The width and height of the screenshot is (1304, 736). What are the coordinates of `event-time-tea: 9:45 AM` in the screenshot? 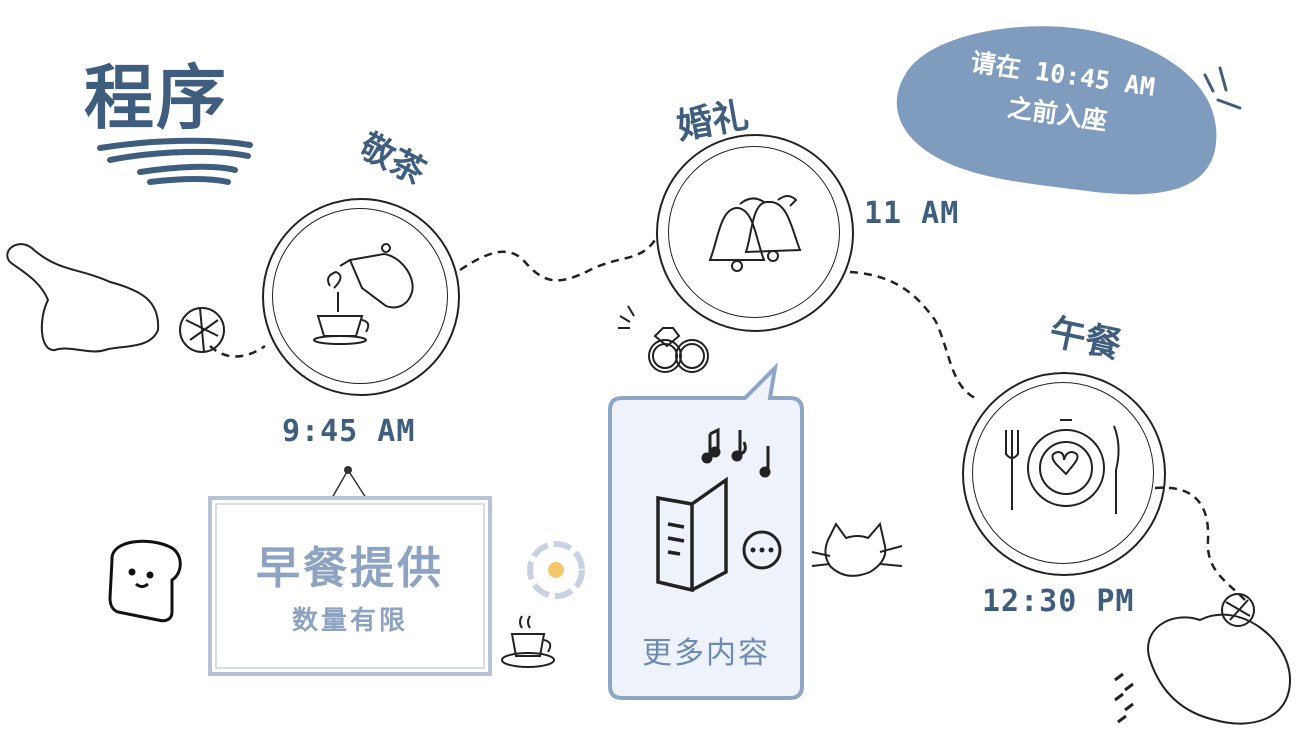 It's located at (349, 431).